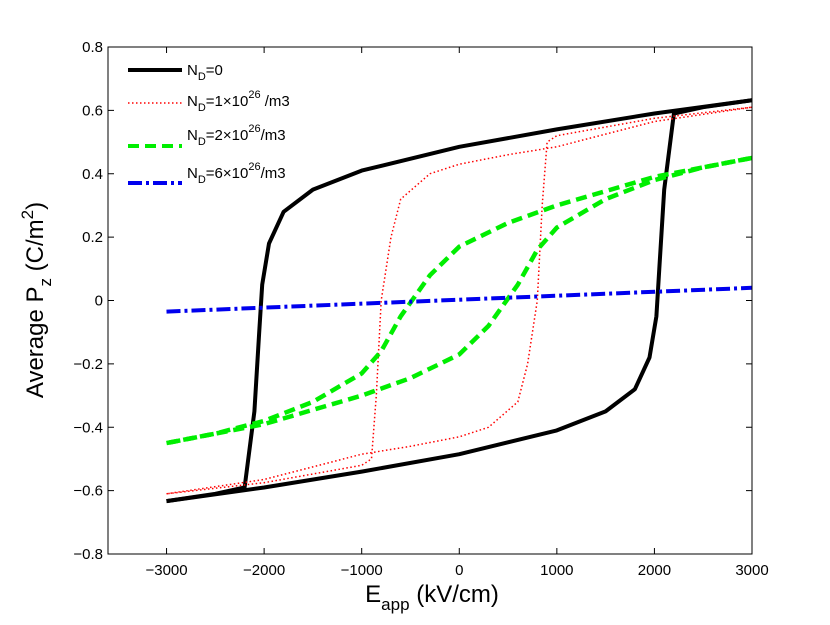 The image size is (830, 625). I want to click on y-tick-label: 0.2, so click(92, 237).